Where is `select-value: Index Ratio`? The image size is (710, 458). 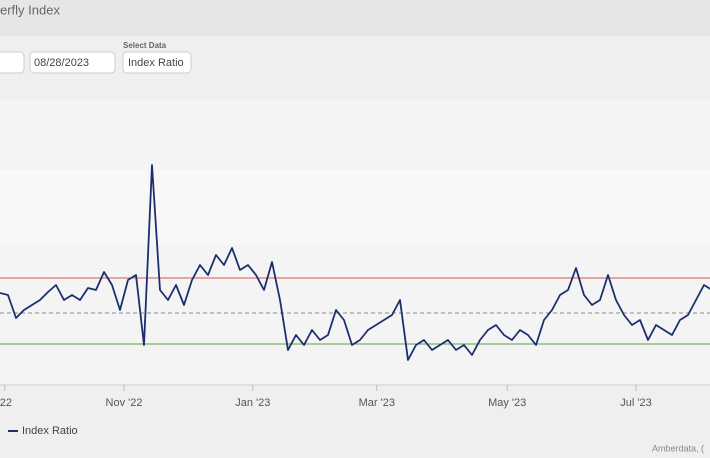
select-value: Index Ratio is located at coordinates (156, 63).